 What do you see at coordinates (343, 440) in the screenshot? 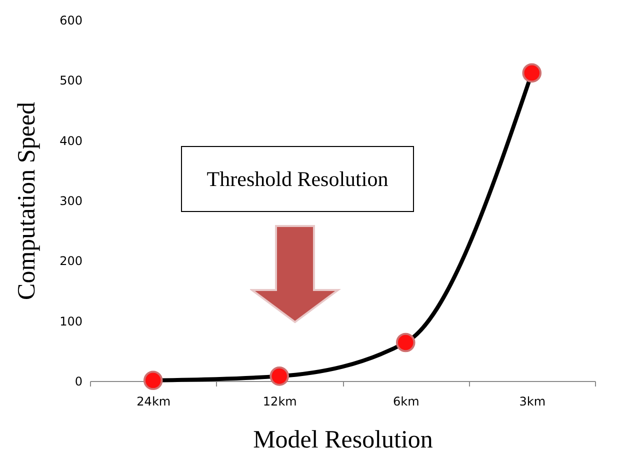
I see `x-axis-title: Model Resolution` at bounding box center [343, 440].